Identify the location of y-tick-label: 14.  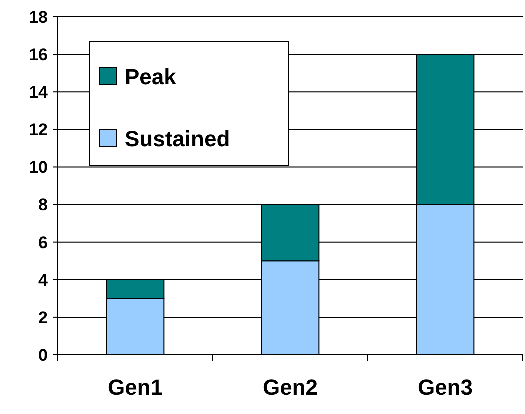
(39, 92).